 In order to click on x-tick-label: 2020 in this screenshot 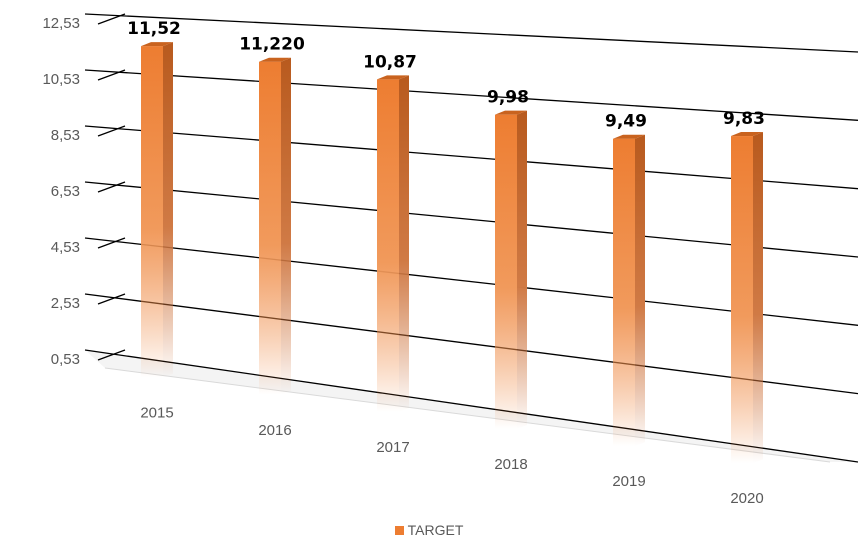, I will do `click(746, 498)`.